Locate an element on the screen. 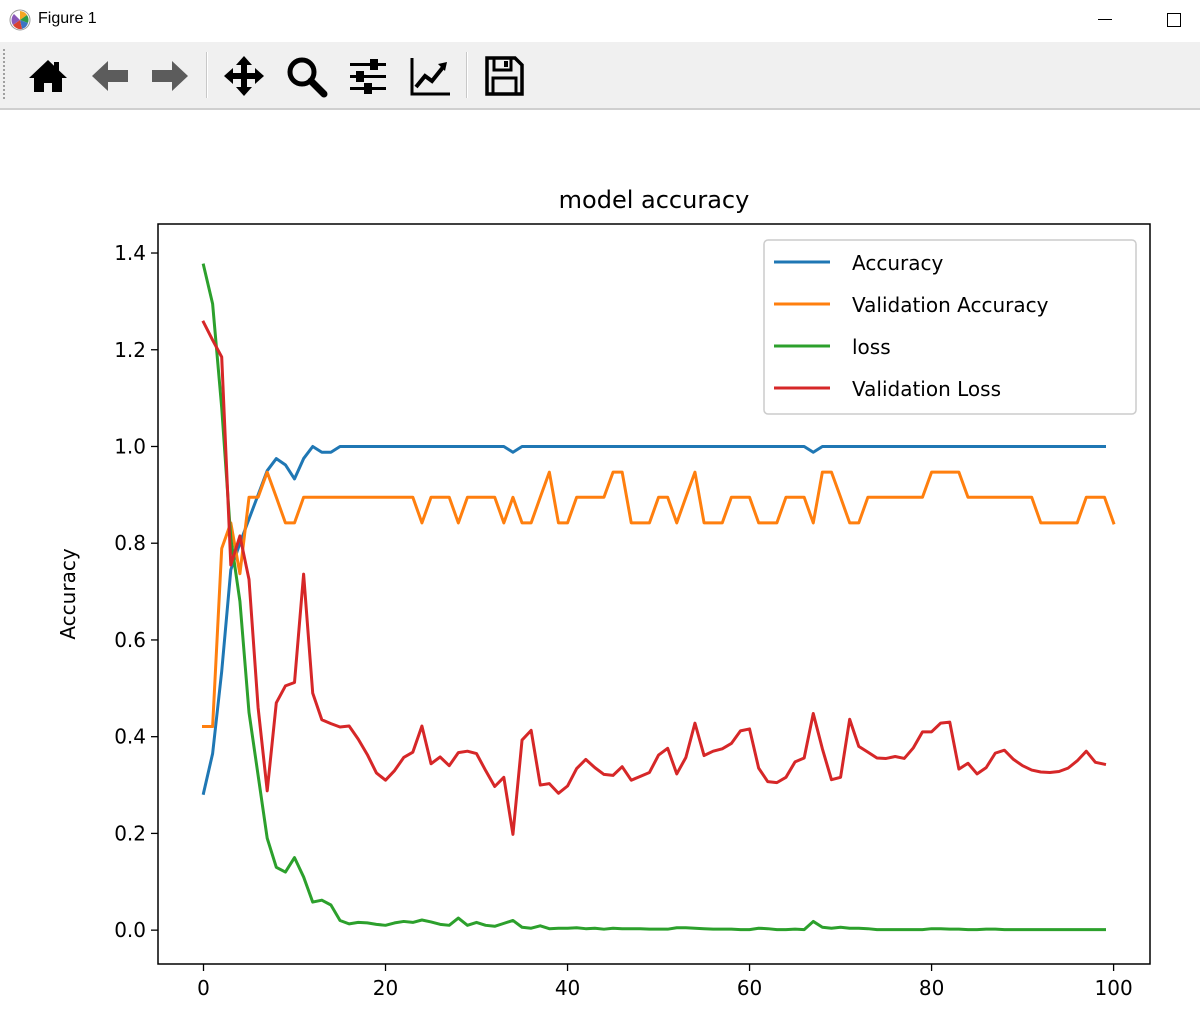  minimize-button is located at coordinates (1105, 19).